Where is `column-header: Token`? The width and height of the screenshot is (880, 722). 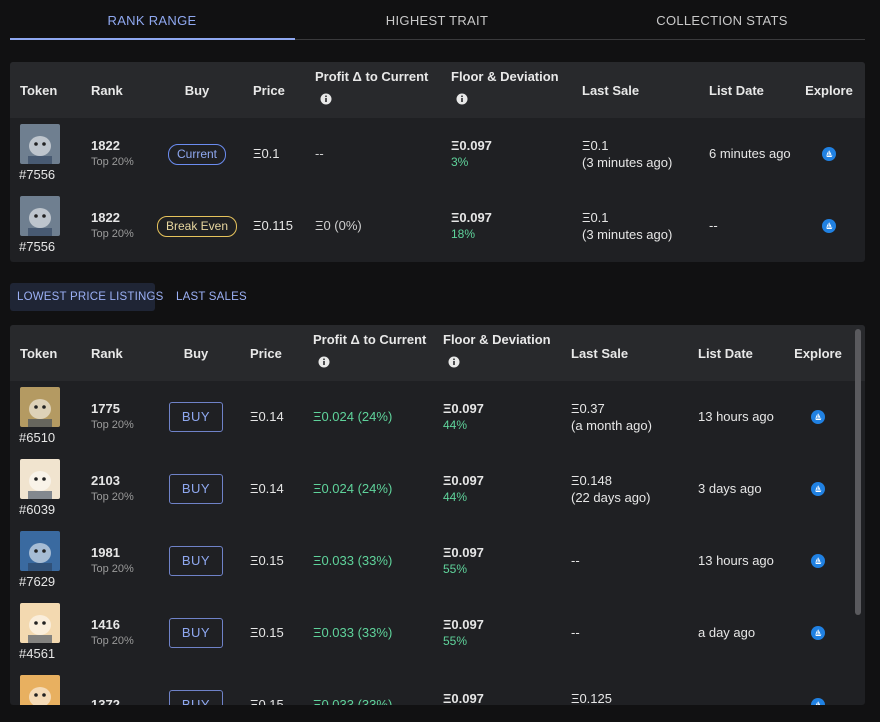
column-header: Token is located at coordinates (39, 90).